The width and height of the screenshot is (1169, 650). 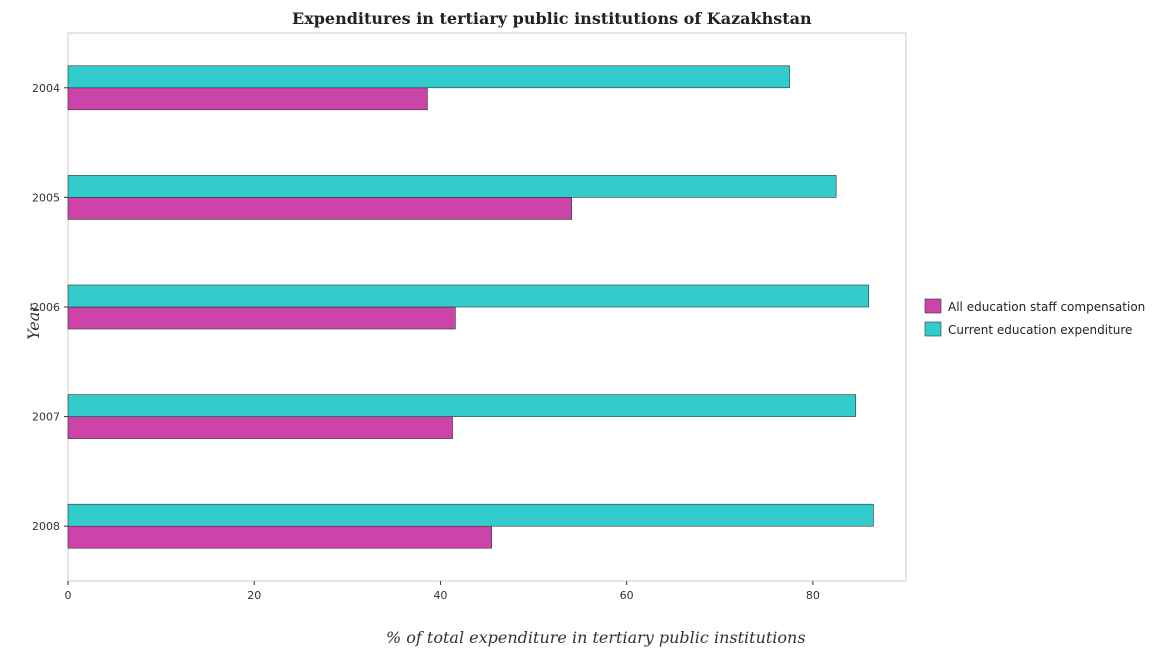 What do you see at coordinates (428, 77) in the screenshot?
I see `bar-current-expenditure-2004` at bounding box center [428, 77].